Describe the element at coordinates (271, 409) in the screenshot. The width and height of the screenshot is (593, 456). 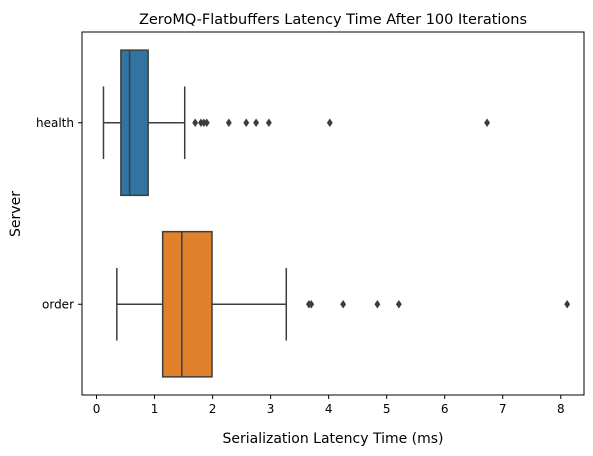
I see `x-tick-label: 3` at that location.